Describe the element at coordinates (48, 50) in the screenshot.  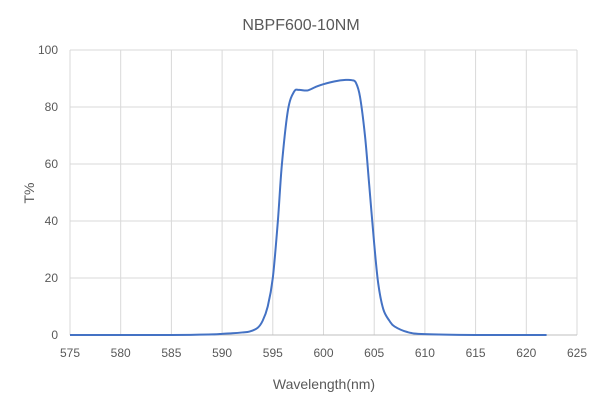
I see `y-tick-label: 100` at that location.